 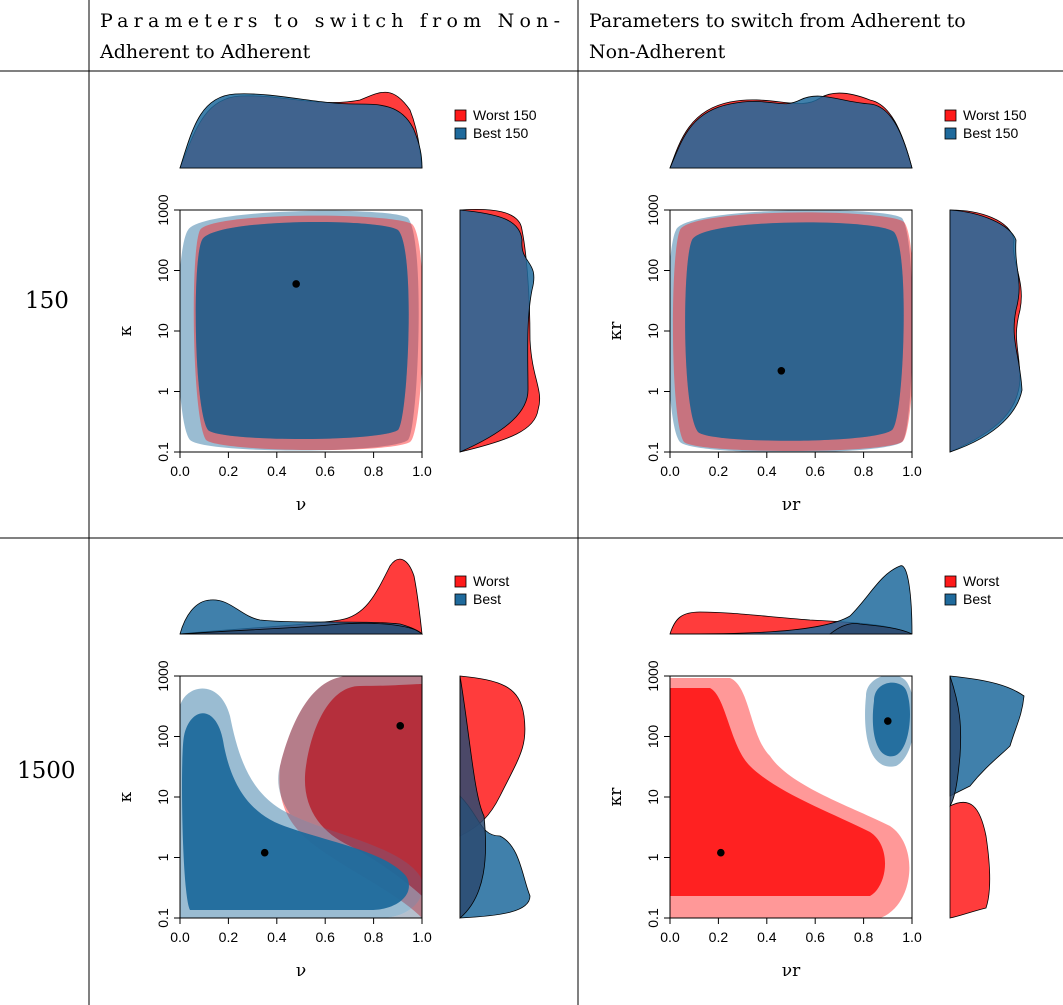 I want to click on row-label-150: 150, so click(x=47, y=301).